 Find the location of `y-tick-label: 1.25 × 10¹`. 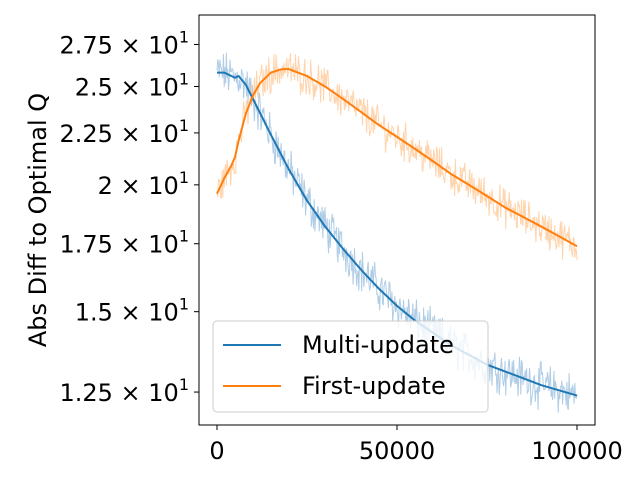

y-tick-label: 1.25 × 10¹ is located at coordinates (124, 391).